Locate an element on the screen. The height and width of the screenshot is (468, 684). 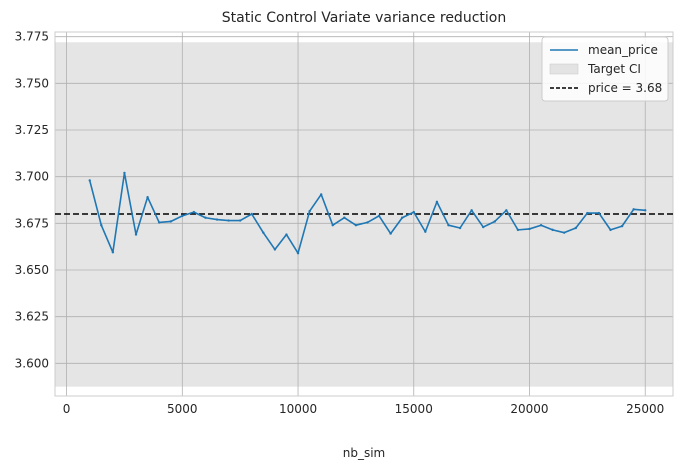
y-tick-label: 3.700 is located at coordinates (32, 177).